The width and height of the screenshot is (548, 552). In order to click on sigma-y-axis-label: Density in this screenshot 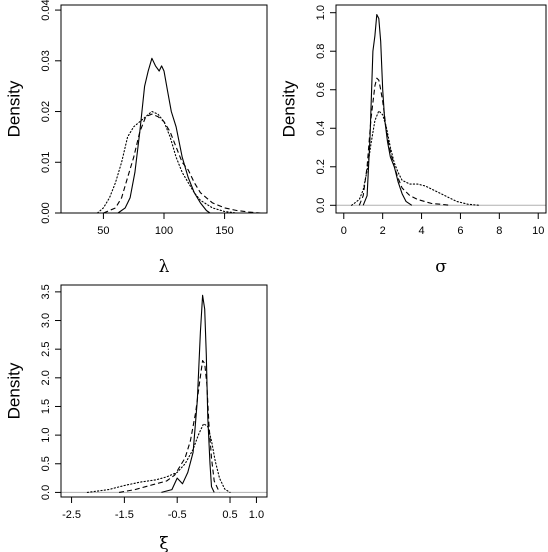, I will do `click(289, 108)`.